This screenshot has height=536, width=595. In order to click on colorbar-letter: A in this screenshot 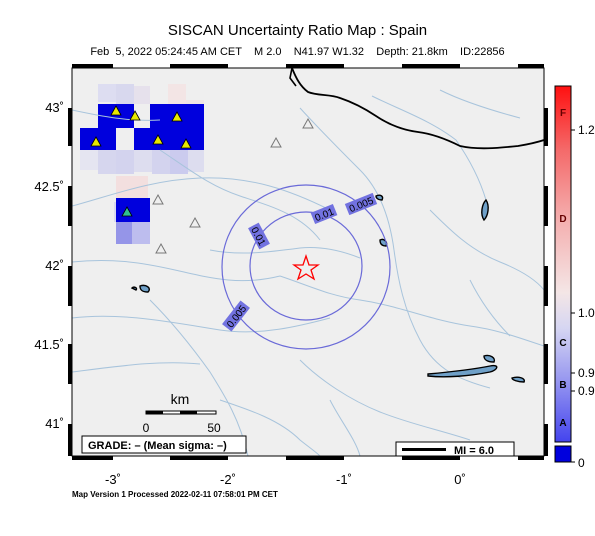, I will do `click(562, 423)`.